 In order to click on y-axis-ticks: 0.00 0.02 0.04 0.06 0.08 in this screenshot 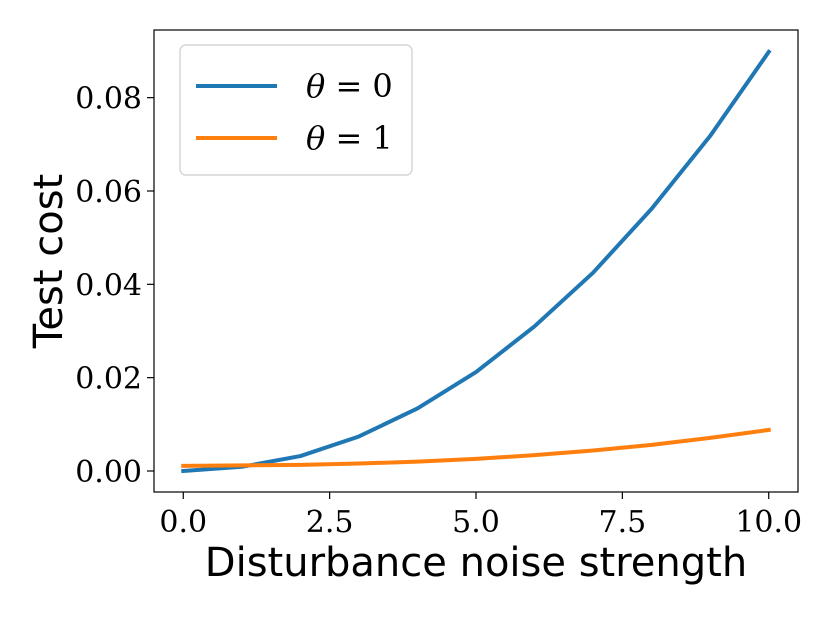, I will do `click(114, 286)`.